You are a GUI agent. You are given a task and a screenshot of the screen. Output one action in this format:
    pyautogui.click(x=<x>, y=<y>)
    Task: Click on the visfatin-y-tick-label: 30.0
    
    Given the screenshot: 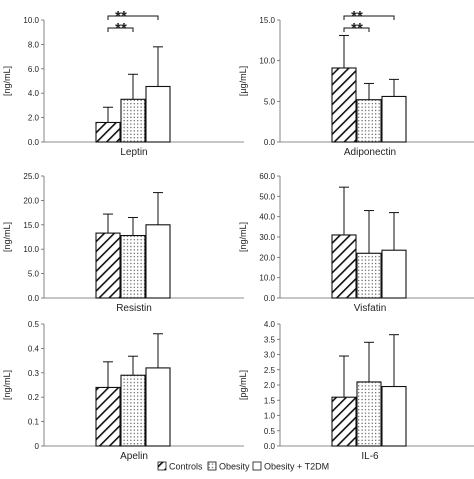 What is the action you would take?
    pyautogui.click(x=267, y=237)
    